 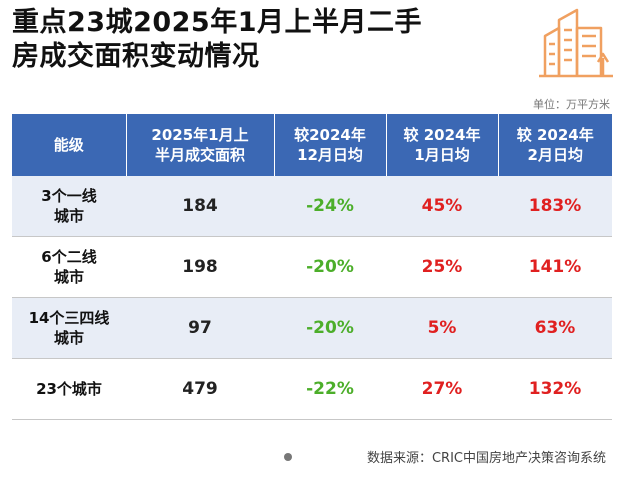 I want to click on vs-feb-cell: 141%, so click(x=555, y=267).